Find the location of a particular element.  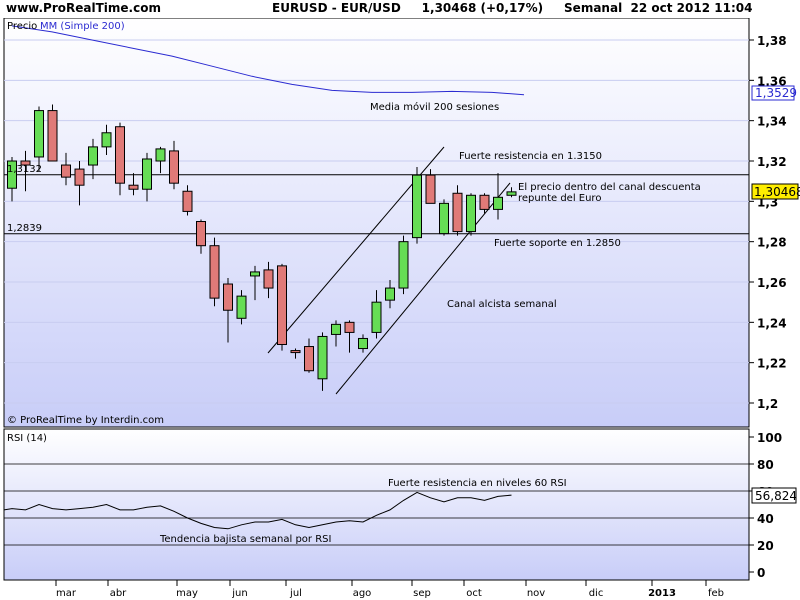

rsi-tick-label: 20 is located at coordinates (765, 546).